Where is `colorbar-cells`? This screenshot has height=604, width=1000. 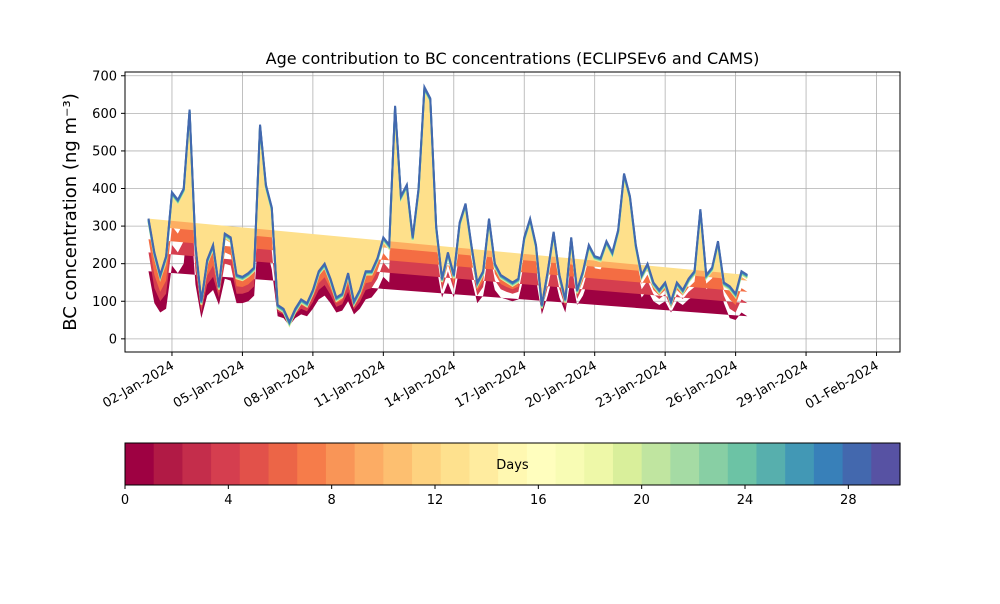 colorbar-cells is located at coordinates (513, 464).